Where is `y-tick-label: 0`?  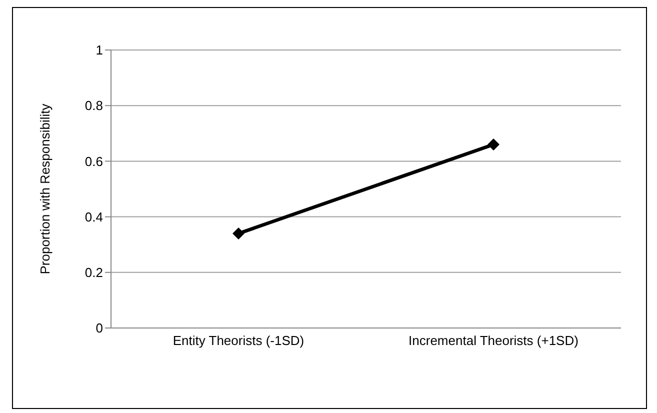 y-tick-label: 0 is located at coordinates (99, 328).